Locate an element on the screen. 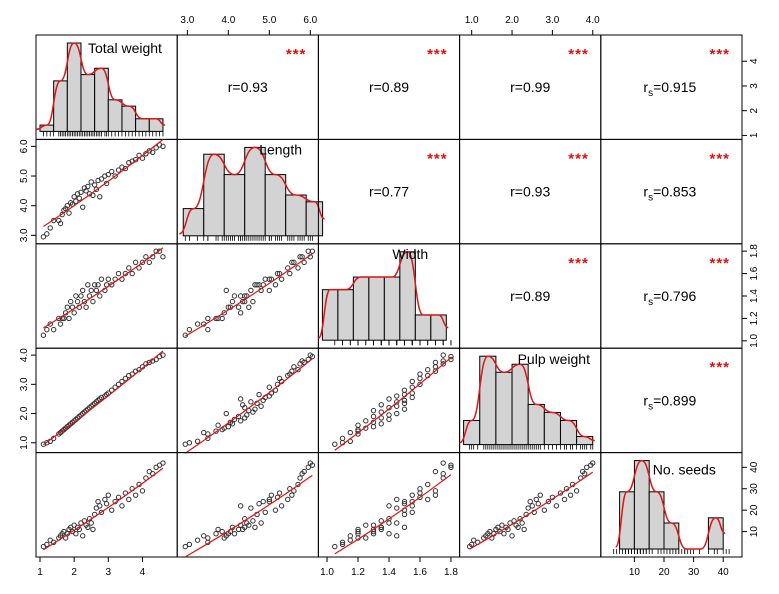 The height and width of the screenshot is (594, 779). coef-value: =0.853 is located at coordinates (674, 192).